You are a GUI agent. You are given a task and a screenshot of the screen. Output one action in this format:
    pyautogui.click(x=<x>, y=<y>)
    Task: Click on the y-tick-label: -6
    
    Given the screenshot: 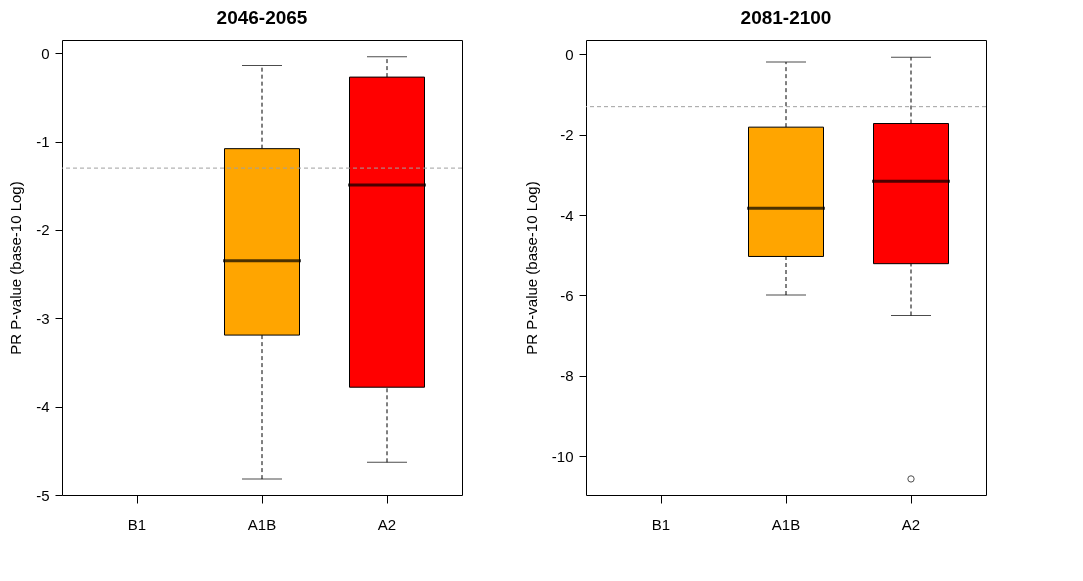 What is the action you would take?
    pyautogui.click(x=567, y=295)
    